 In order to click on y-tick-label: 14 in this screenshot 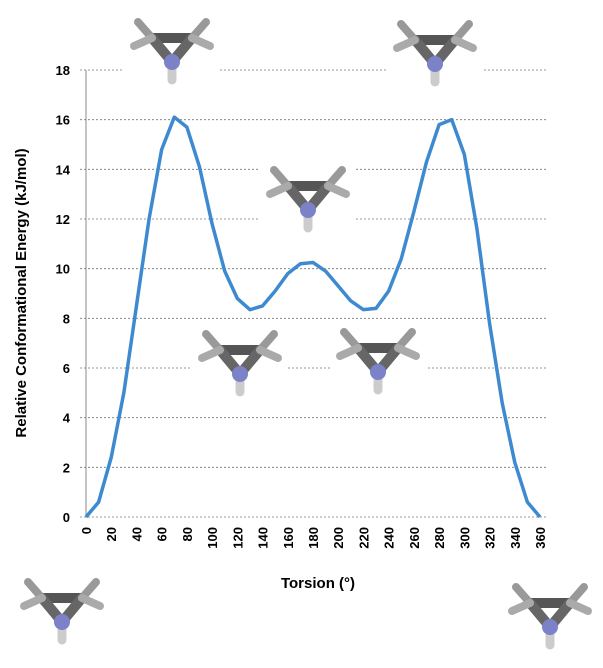, I will do `click(63, 169)`.